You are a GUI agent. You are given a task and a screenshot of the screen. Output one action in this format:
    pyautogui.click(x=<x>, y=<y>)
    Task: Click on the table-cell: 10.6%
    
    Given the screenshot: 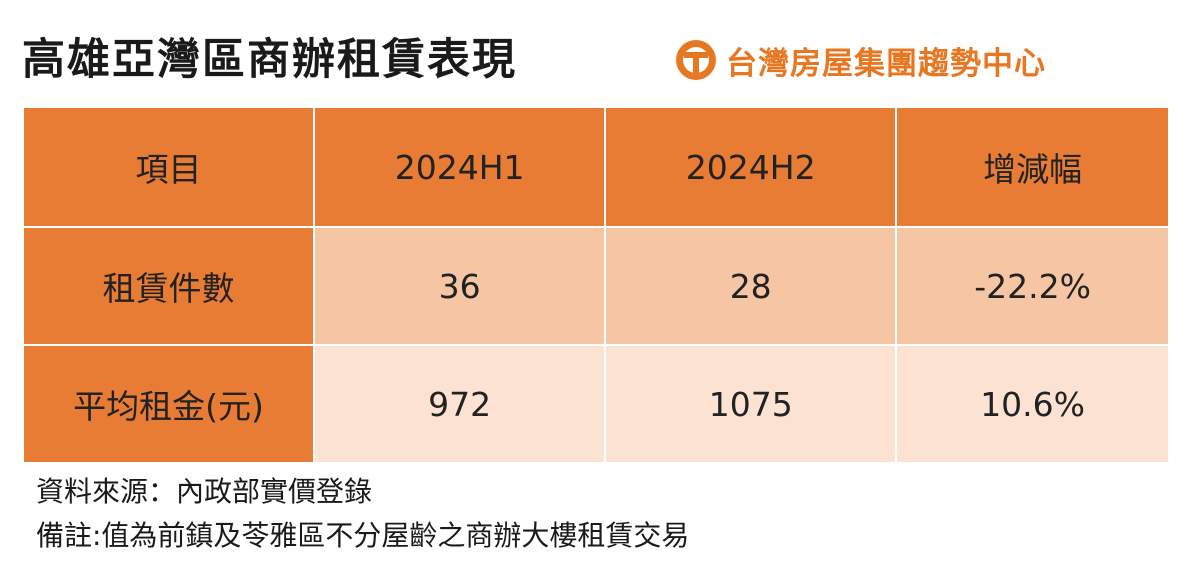 What is the action you would take?
    pyautogui.click(x=1032, y=404)
    